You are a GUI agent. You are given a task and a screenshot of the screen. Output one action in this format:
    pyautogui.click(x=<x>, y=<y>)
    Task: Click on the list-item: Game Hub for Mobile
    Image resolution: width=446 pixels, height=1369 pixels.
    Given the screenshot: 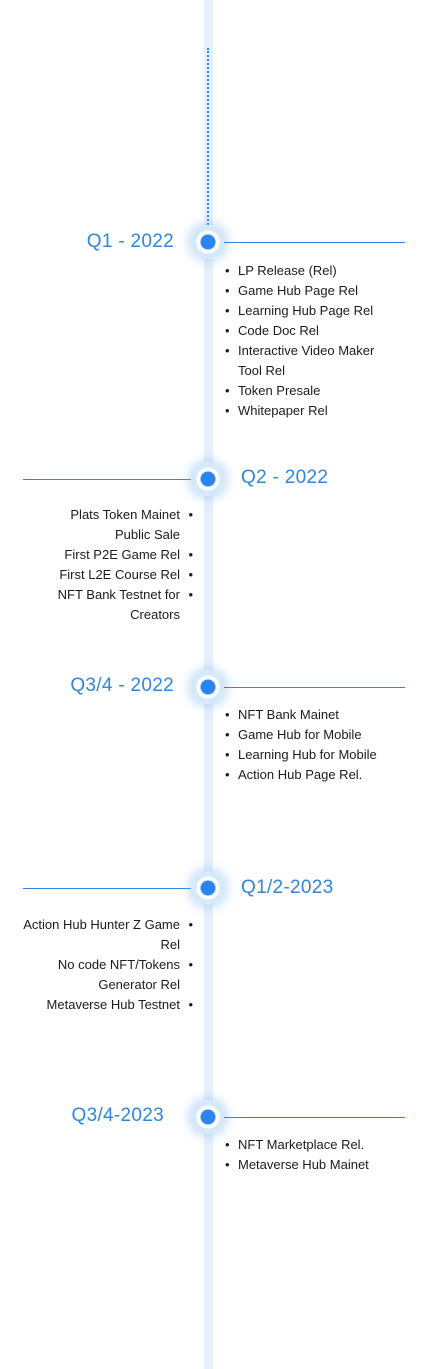 What is the action you would take?
    pyautogui.click(x=315, y=735)
    